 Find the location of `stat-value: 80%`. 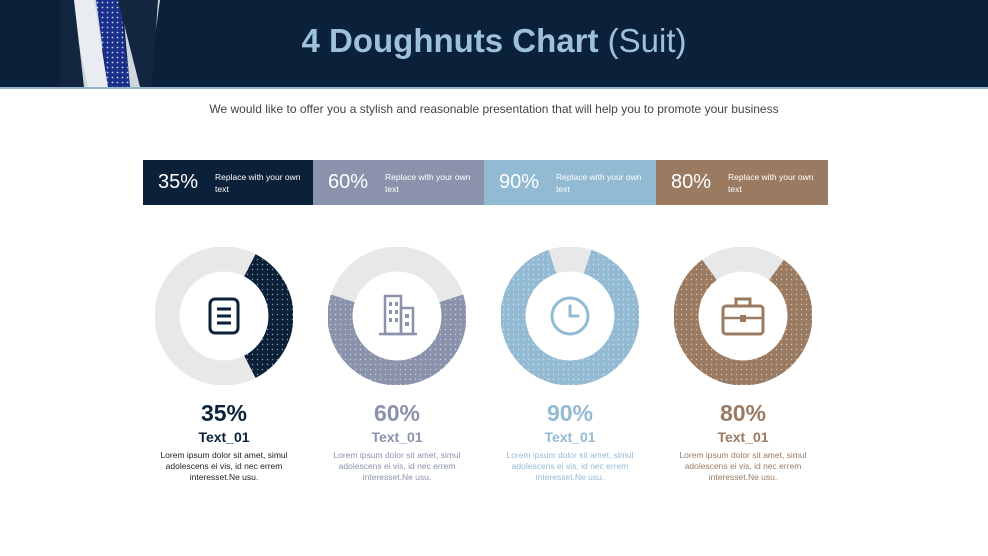

stat-value: 80% is located at coordinates (743, 413).